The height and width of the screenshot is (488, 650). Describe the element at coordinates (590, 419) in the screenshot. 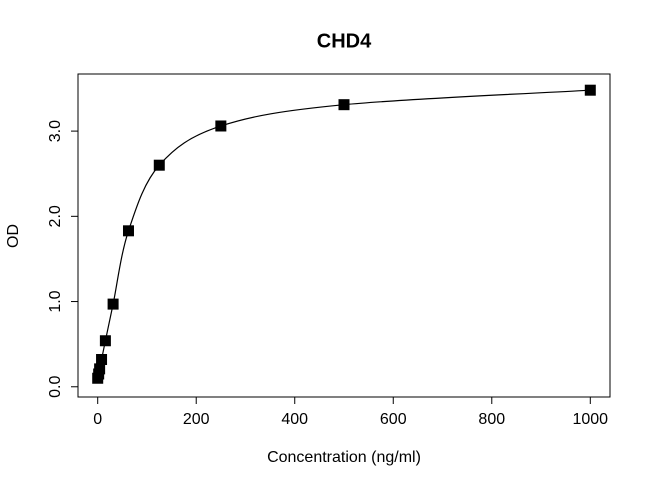

I see `x-tick-label: 1000` at that location.